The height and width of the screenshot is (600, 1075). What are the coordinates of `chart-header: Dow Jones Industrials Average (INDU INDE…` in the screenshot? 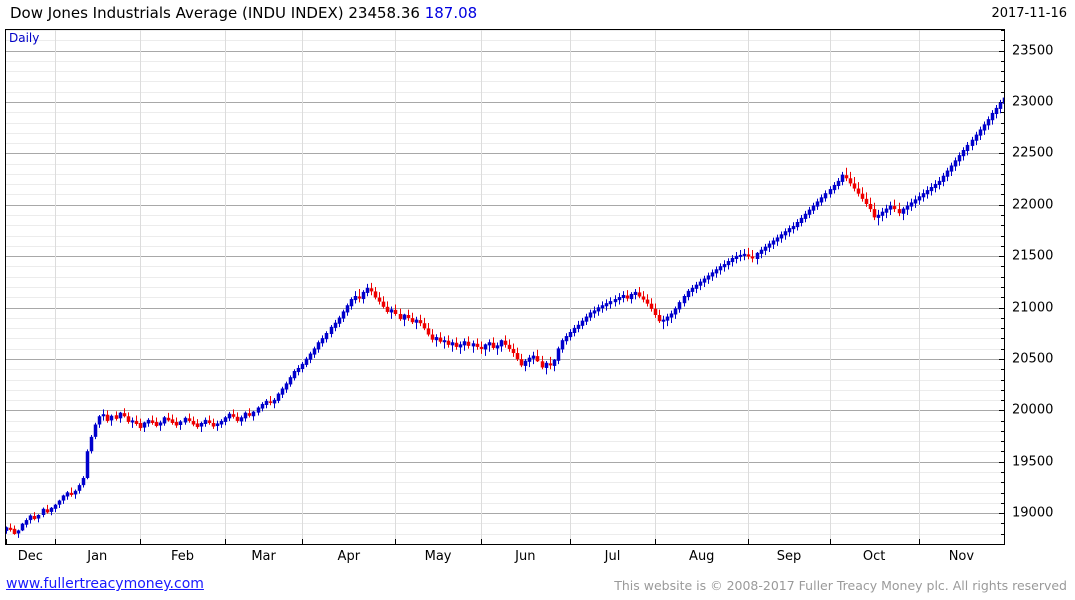 It's located at (537, 14).